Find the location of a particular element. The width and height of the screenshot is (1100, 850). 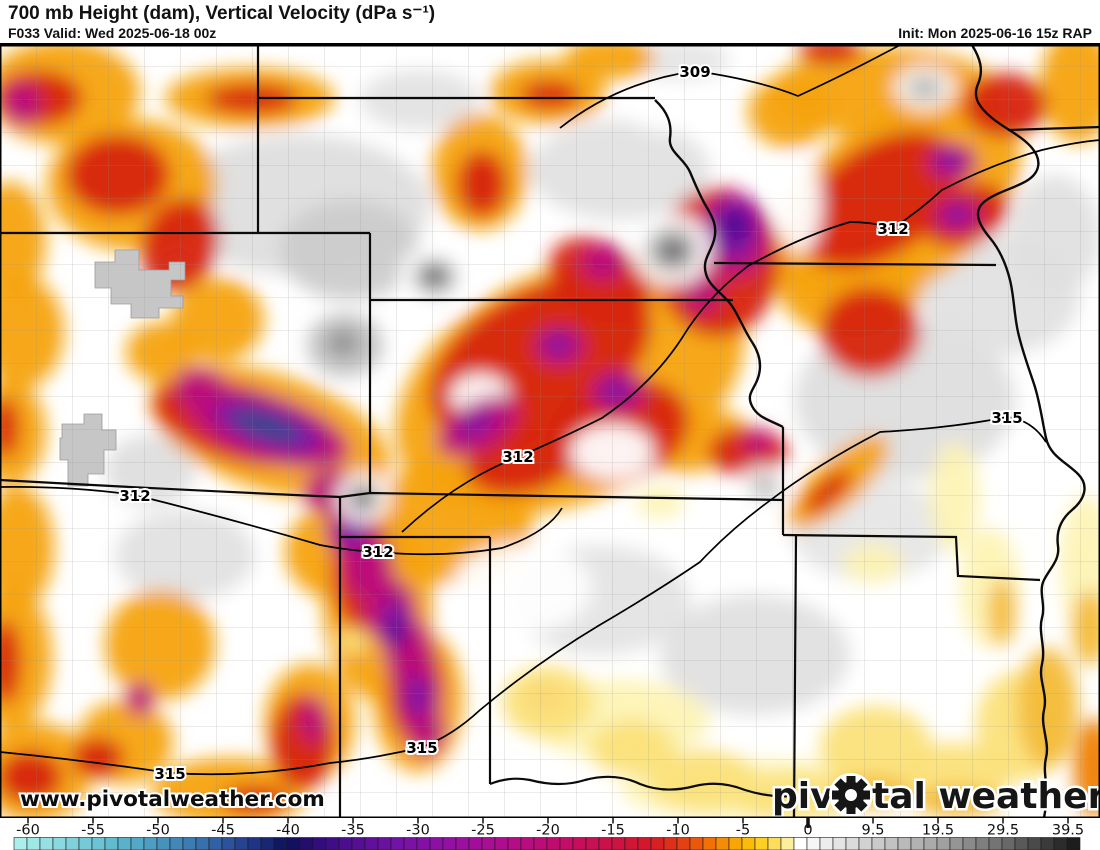

colorbar-tick-label: -25 is located at coordinates (483, 831).